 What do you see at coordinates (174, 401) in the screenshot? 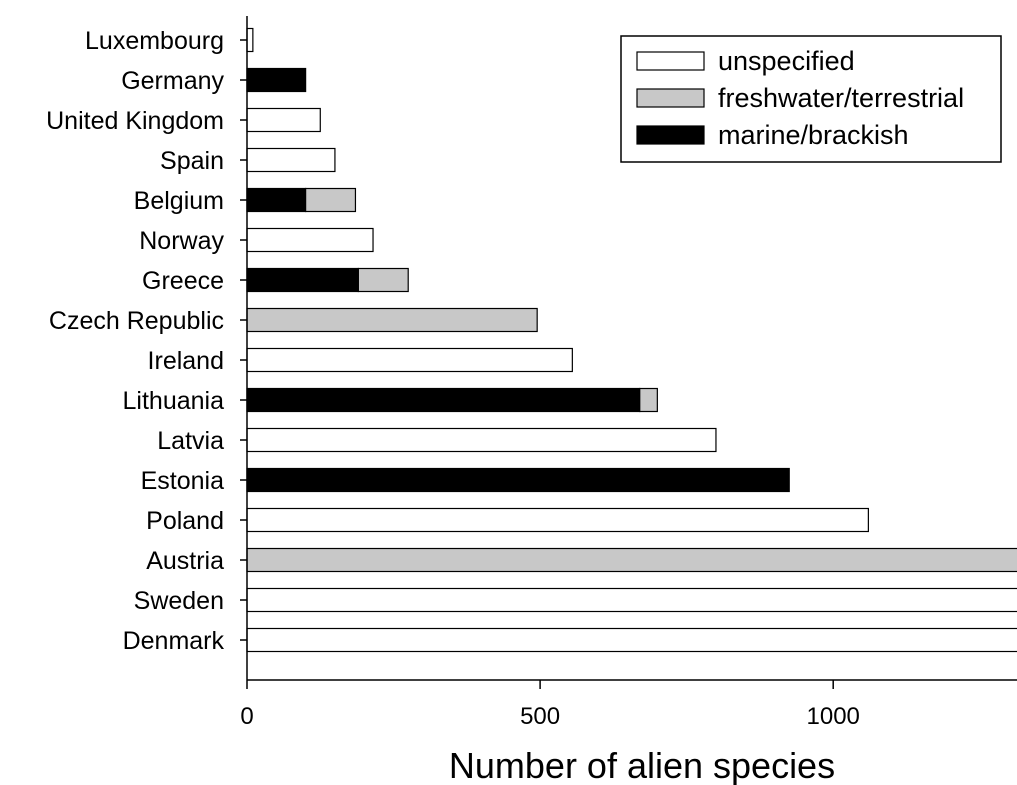
I see `y-tick-label-lithuania: Lithuania` at bounding box center [174, 401].